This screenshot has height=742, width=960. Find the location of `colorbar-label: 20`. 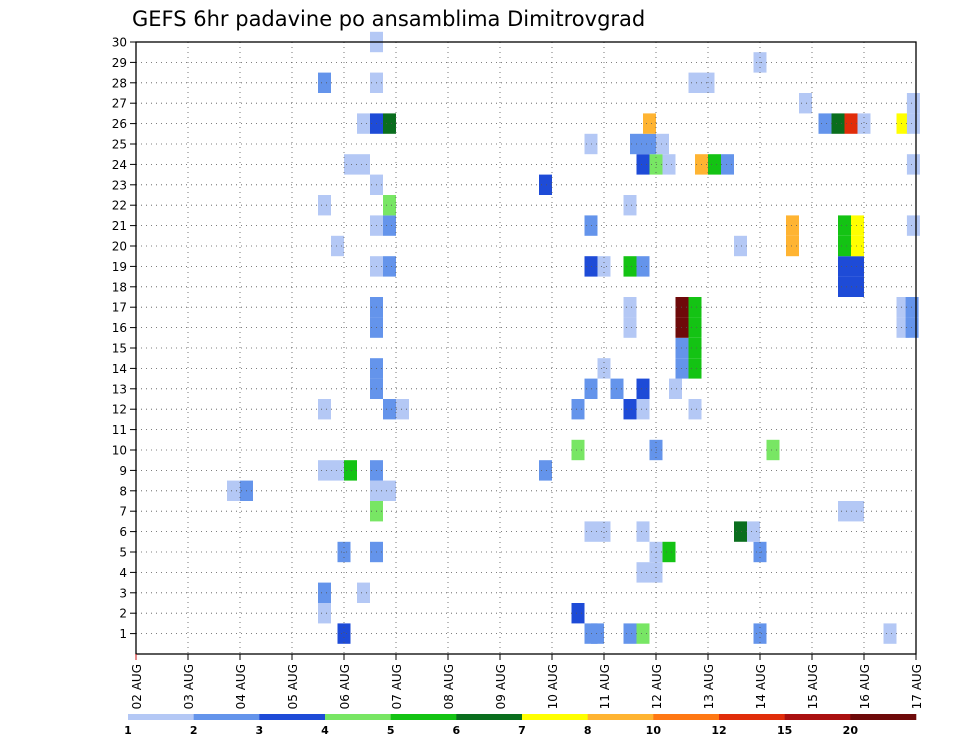

colorbar-label: 20 is located at coordinates (851, 730).